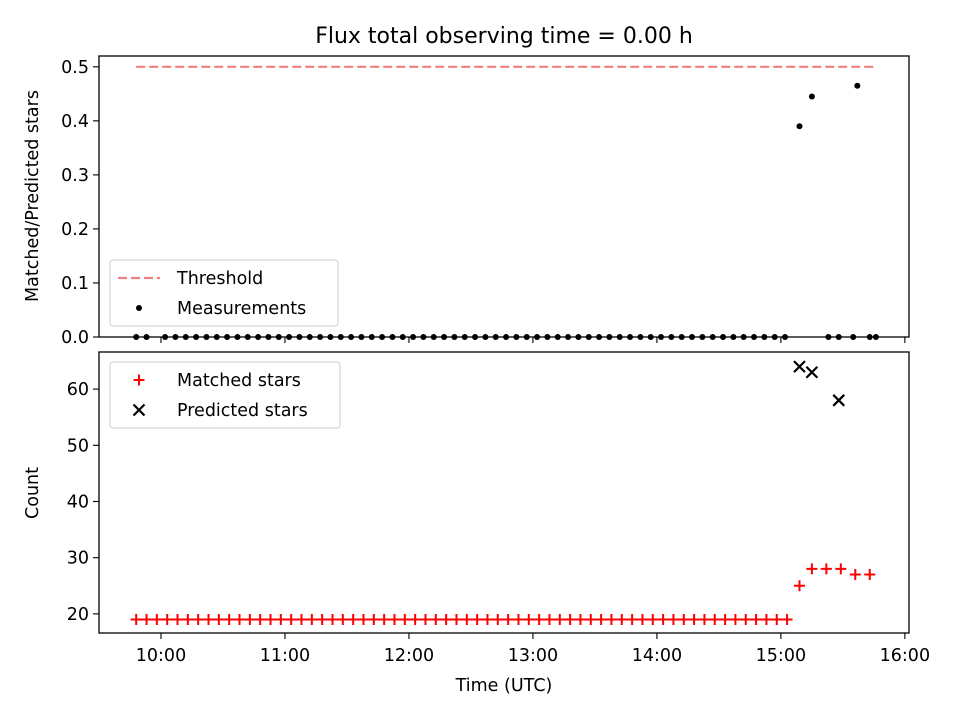  What do you see at coordinates (533, 656) in the screenshot?
I see `bottom-x-tick-label: 13:00` at bounding box center [533, 656].